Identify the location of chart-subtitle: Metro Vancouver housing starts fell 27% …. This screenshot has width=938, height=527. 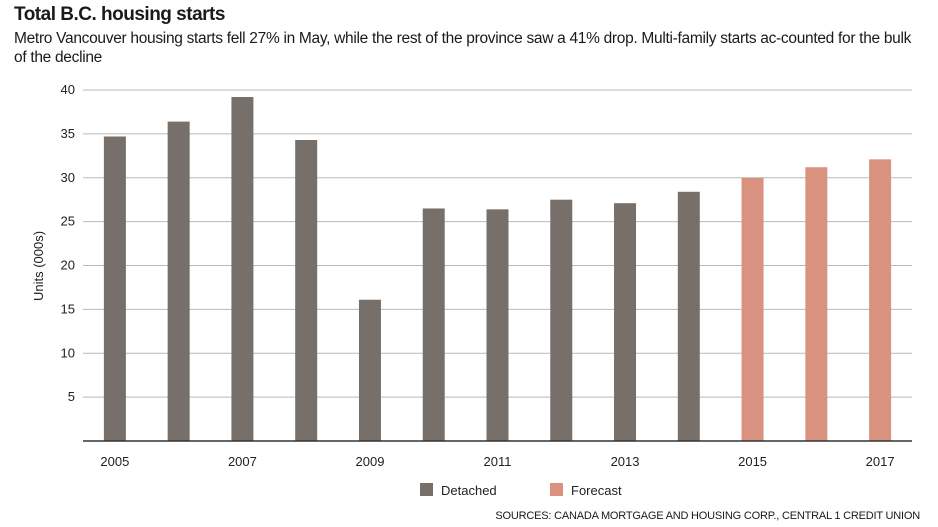
(463, 48).